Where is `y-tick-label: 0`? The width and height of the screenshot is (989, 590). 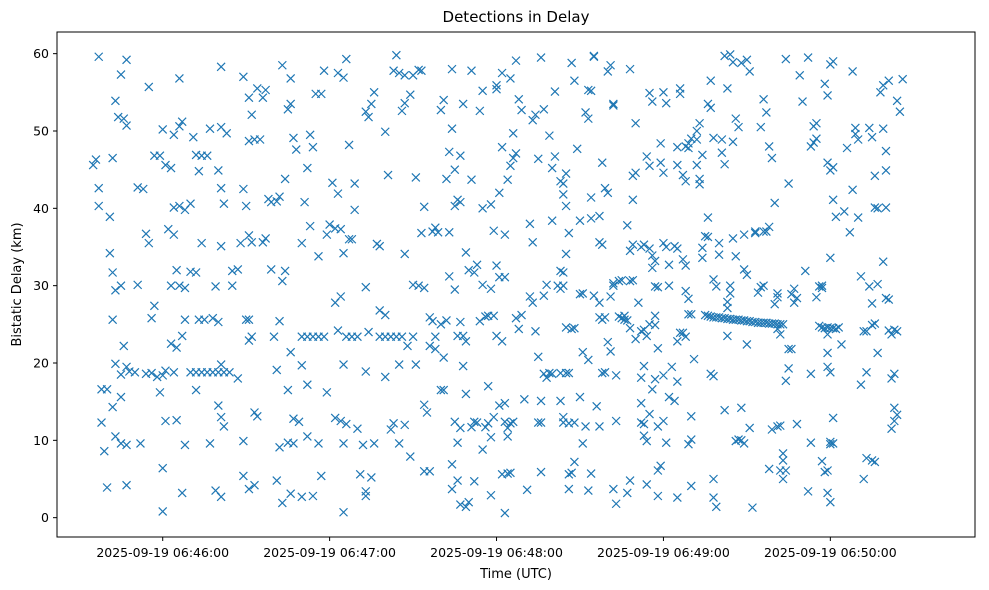 y-tick-label: 0 is located at coordinates (45, 517).